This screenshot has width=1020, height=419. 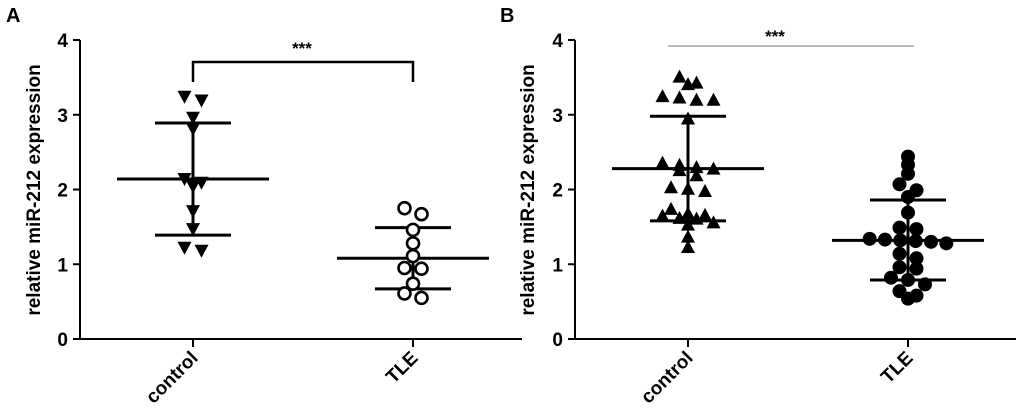 What do you see at coordinates (13, 16) in the screenshot?
I see `panel-label: A` at bounding box center [13, 16].